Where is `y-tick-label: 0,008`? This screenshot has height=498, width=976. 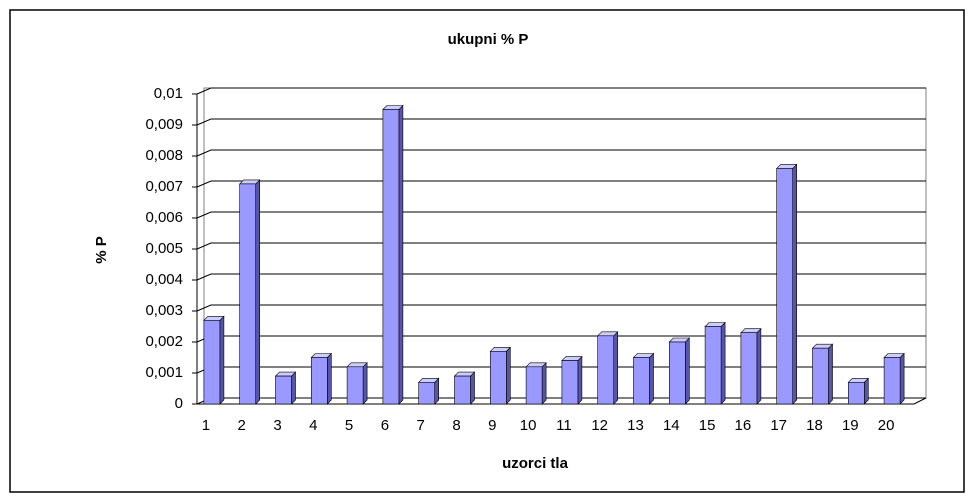 y-tick-label: 0,008 is located at coordinates (164, 155).